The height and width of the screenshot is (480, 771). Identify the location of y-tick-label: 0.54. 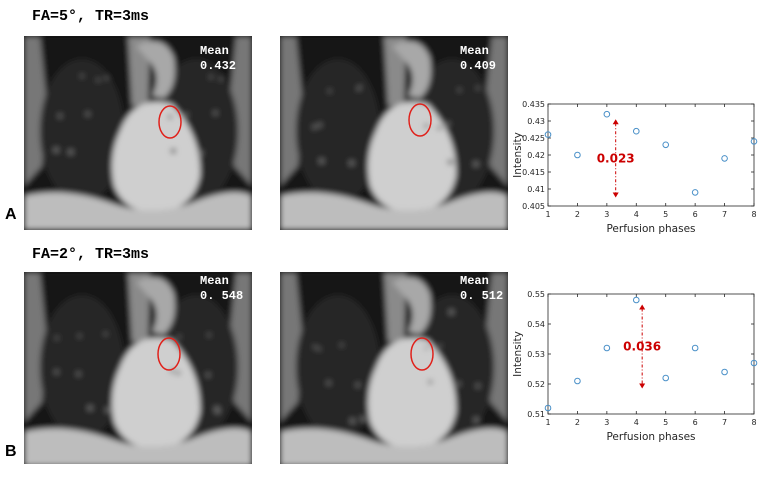
(536, 324).